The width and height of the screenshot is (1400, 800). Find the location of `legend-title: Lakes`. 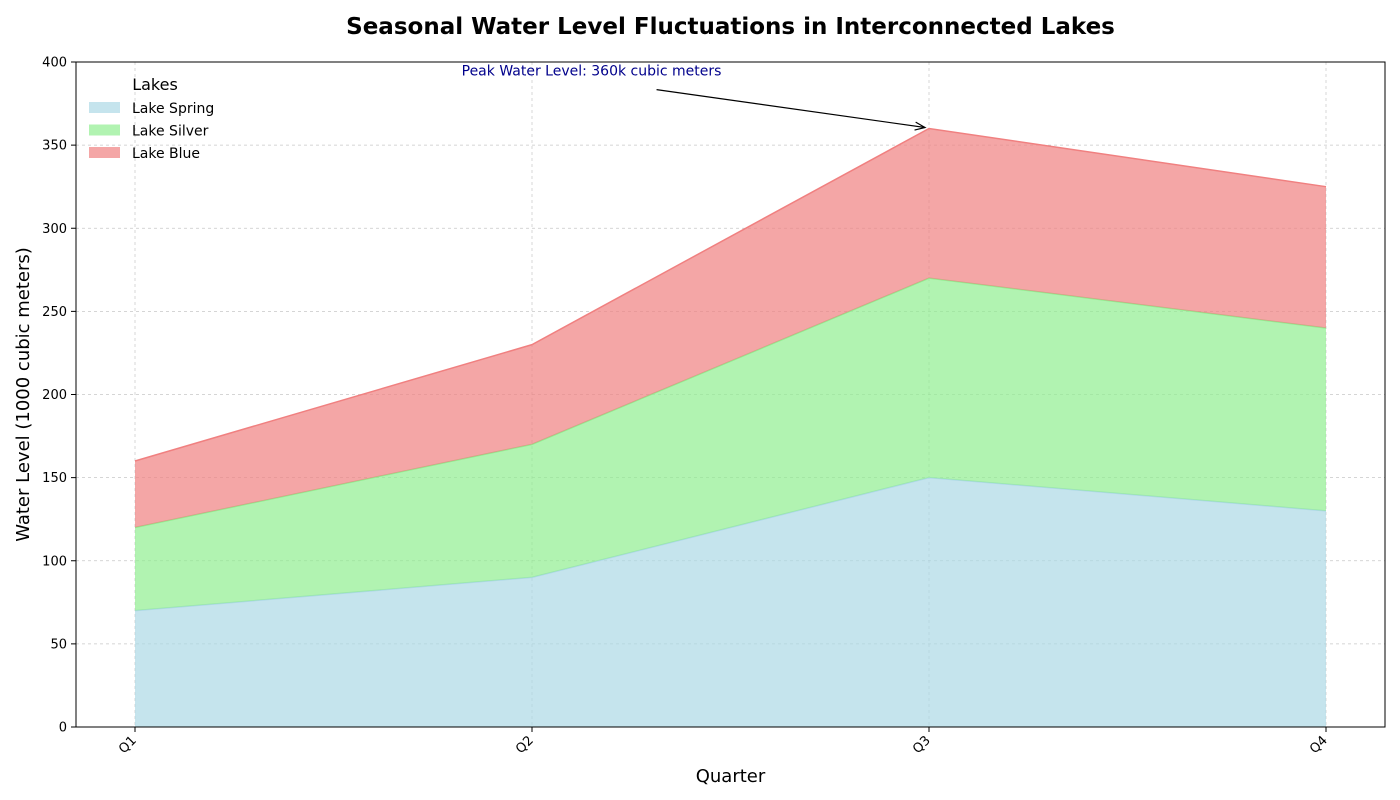

legend-title: Lakes is located at coordinates (155, 84).